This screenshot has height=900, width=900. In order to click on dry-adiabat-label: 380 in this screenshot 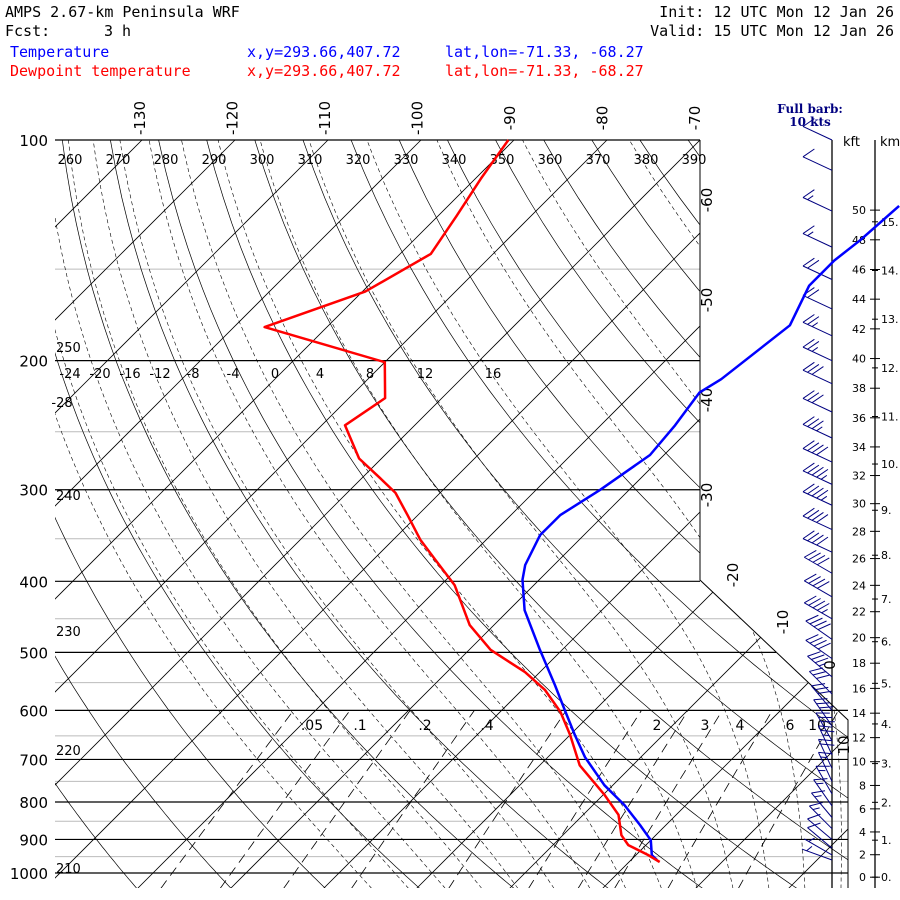, I will do `click(646, 160)`.